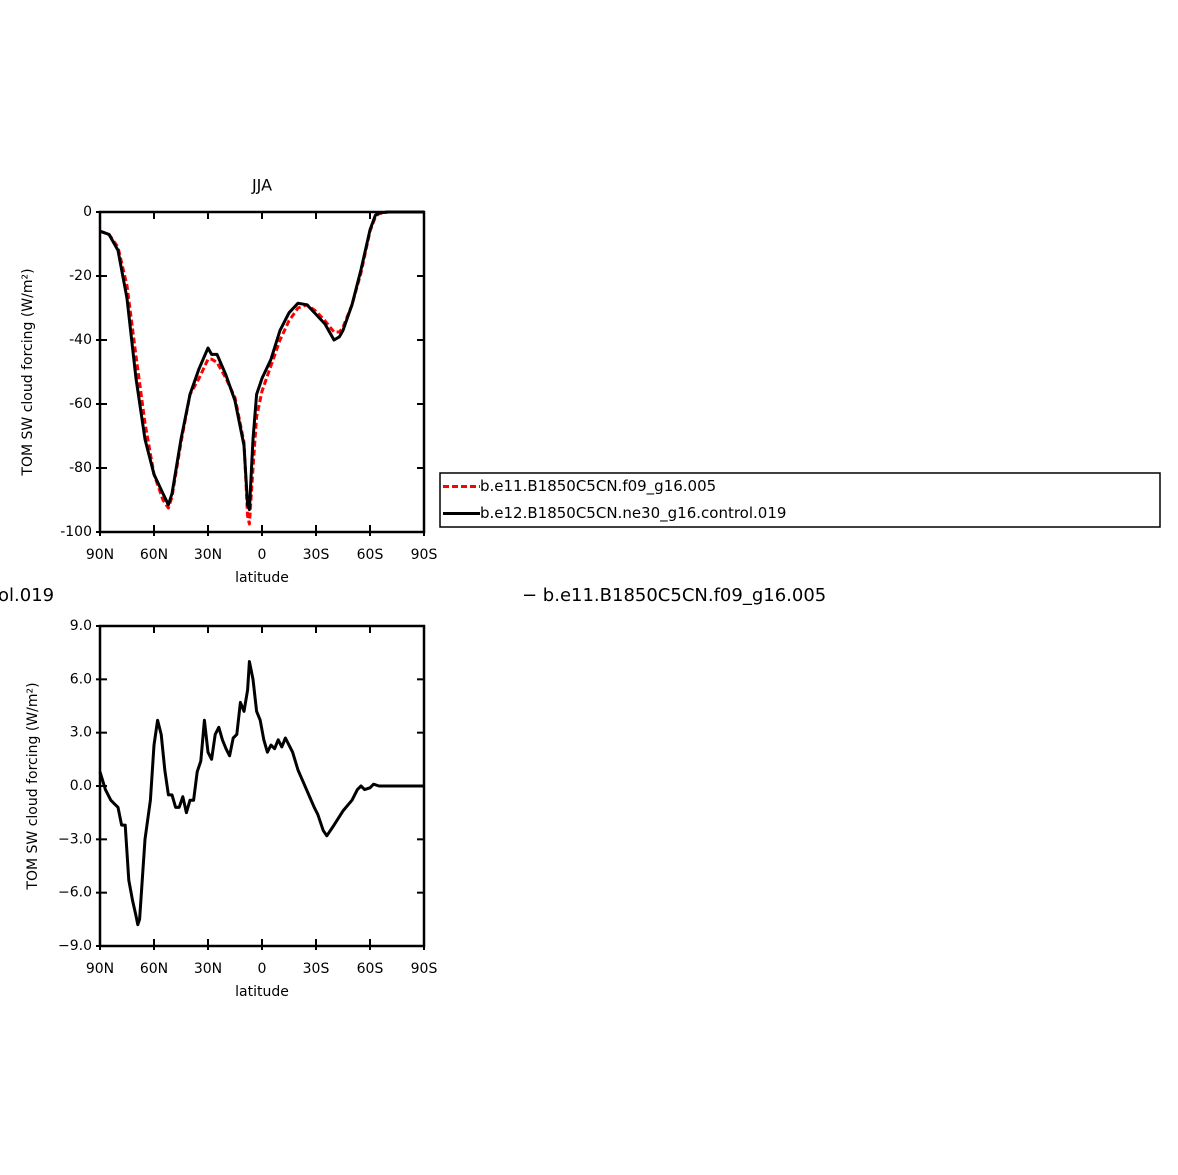 The height and width of the screenshot is (1175, 1178). What do you see at coordinates (261, 185) in the screenshot?
I see `chart-title: JJA` at bounding box center [261, 185].